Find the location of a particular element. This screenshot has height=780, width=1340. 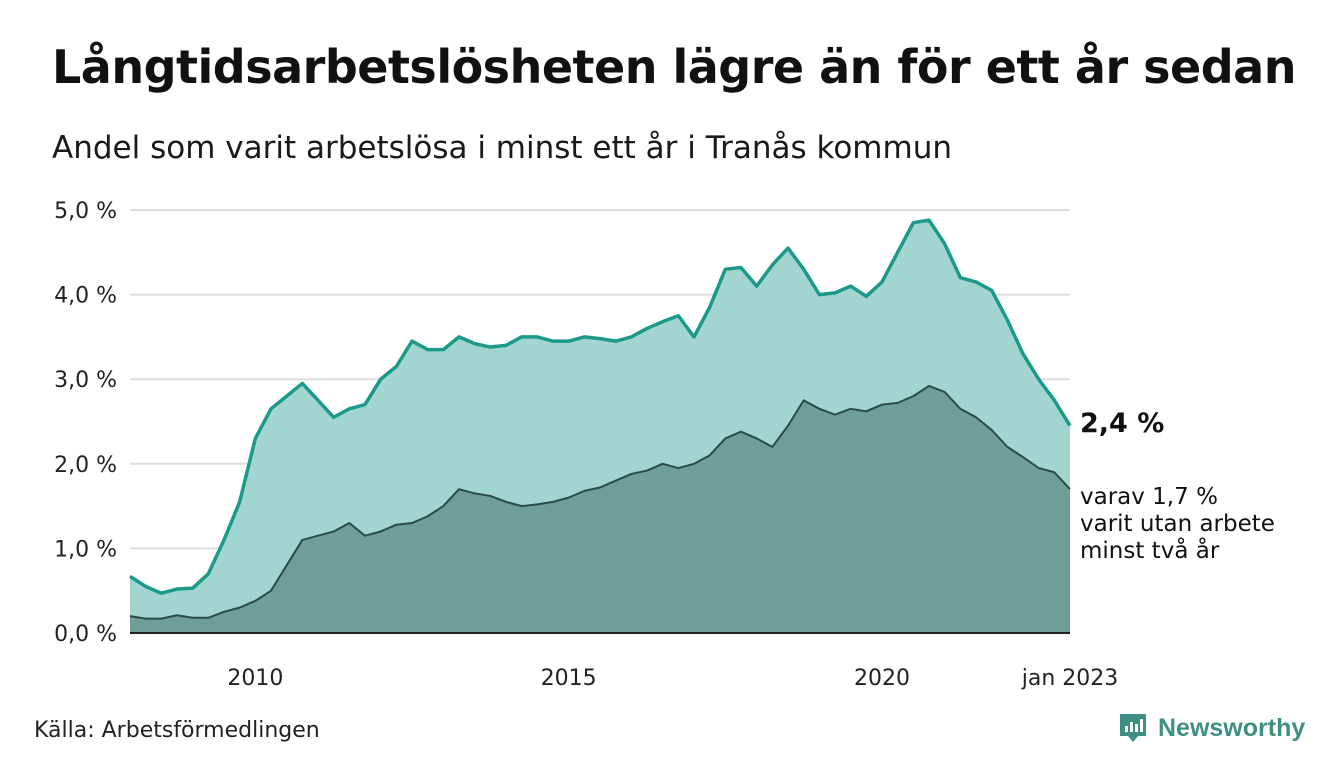

y-tick-label: 1,0 % is located at coordinates (85, 549).